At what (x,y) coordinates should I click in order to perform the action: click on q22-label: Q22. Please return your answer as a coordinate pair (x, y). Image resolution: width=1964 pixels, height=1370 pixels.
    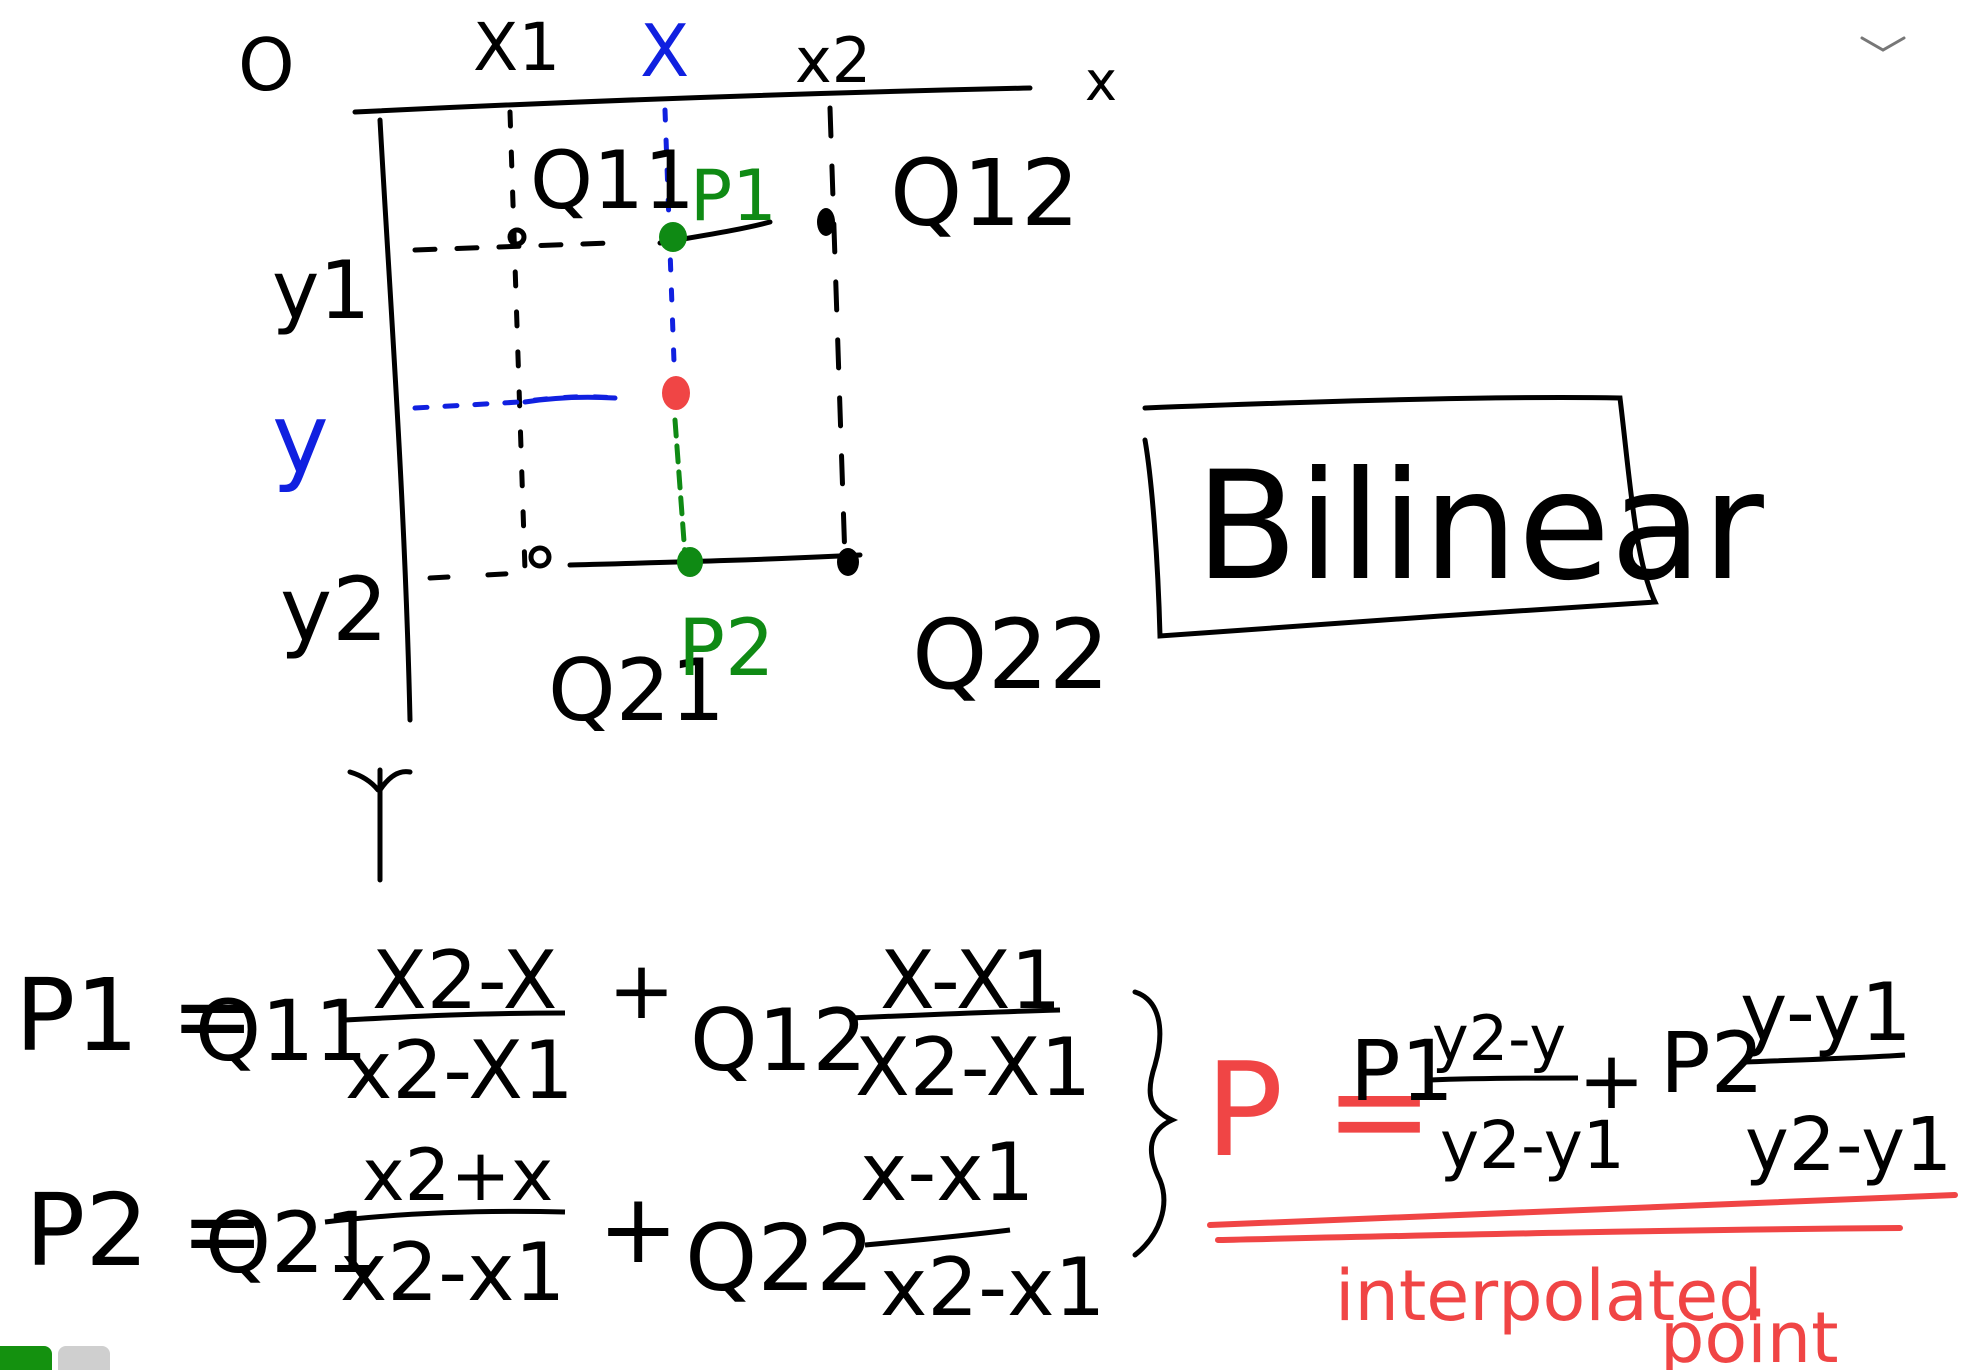
    Looking at the image, I should click on (1011, 655).